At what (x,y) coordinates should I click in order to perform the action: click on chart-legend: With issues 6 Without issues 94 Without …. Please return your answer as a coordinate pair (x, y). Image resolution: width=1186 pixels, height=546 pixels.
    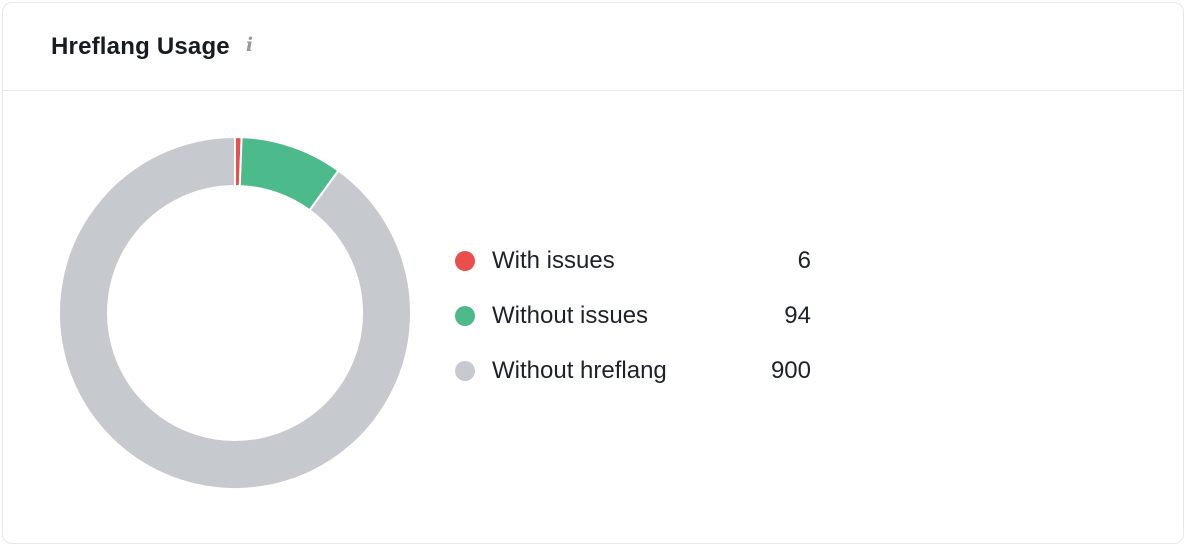
    Looking at the image, I should click on (633, 315).